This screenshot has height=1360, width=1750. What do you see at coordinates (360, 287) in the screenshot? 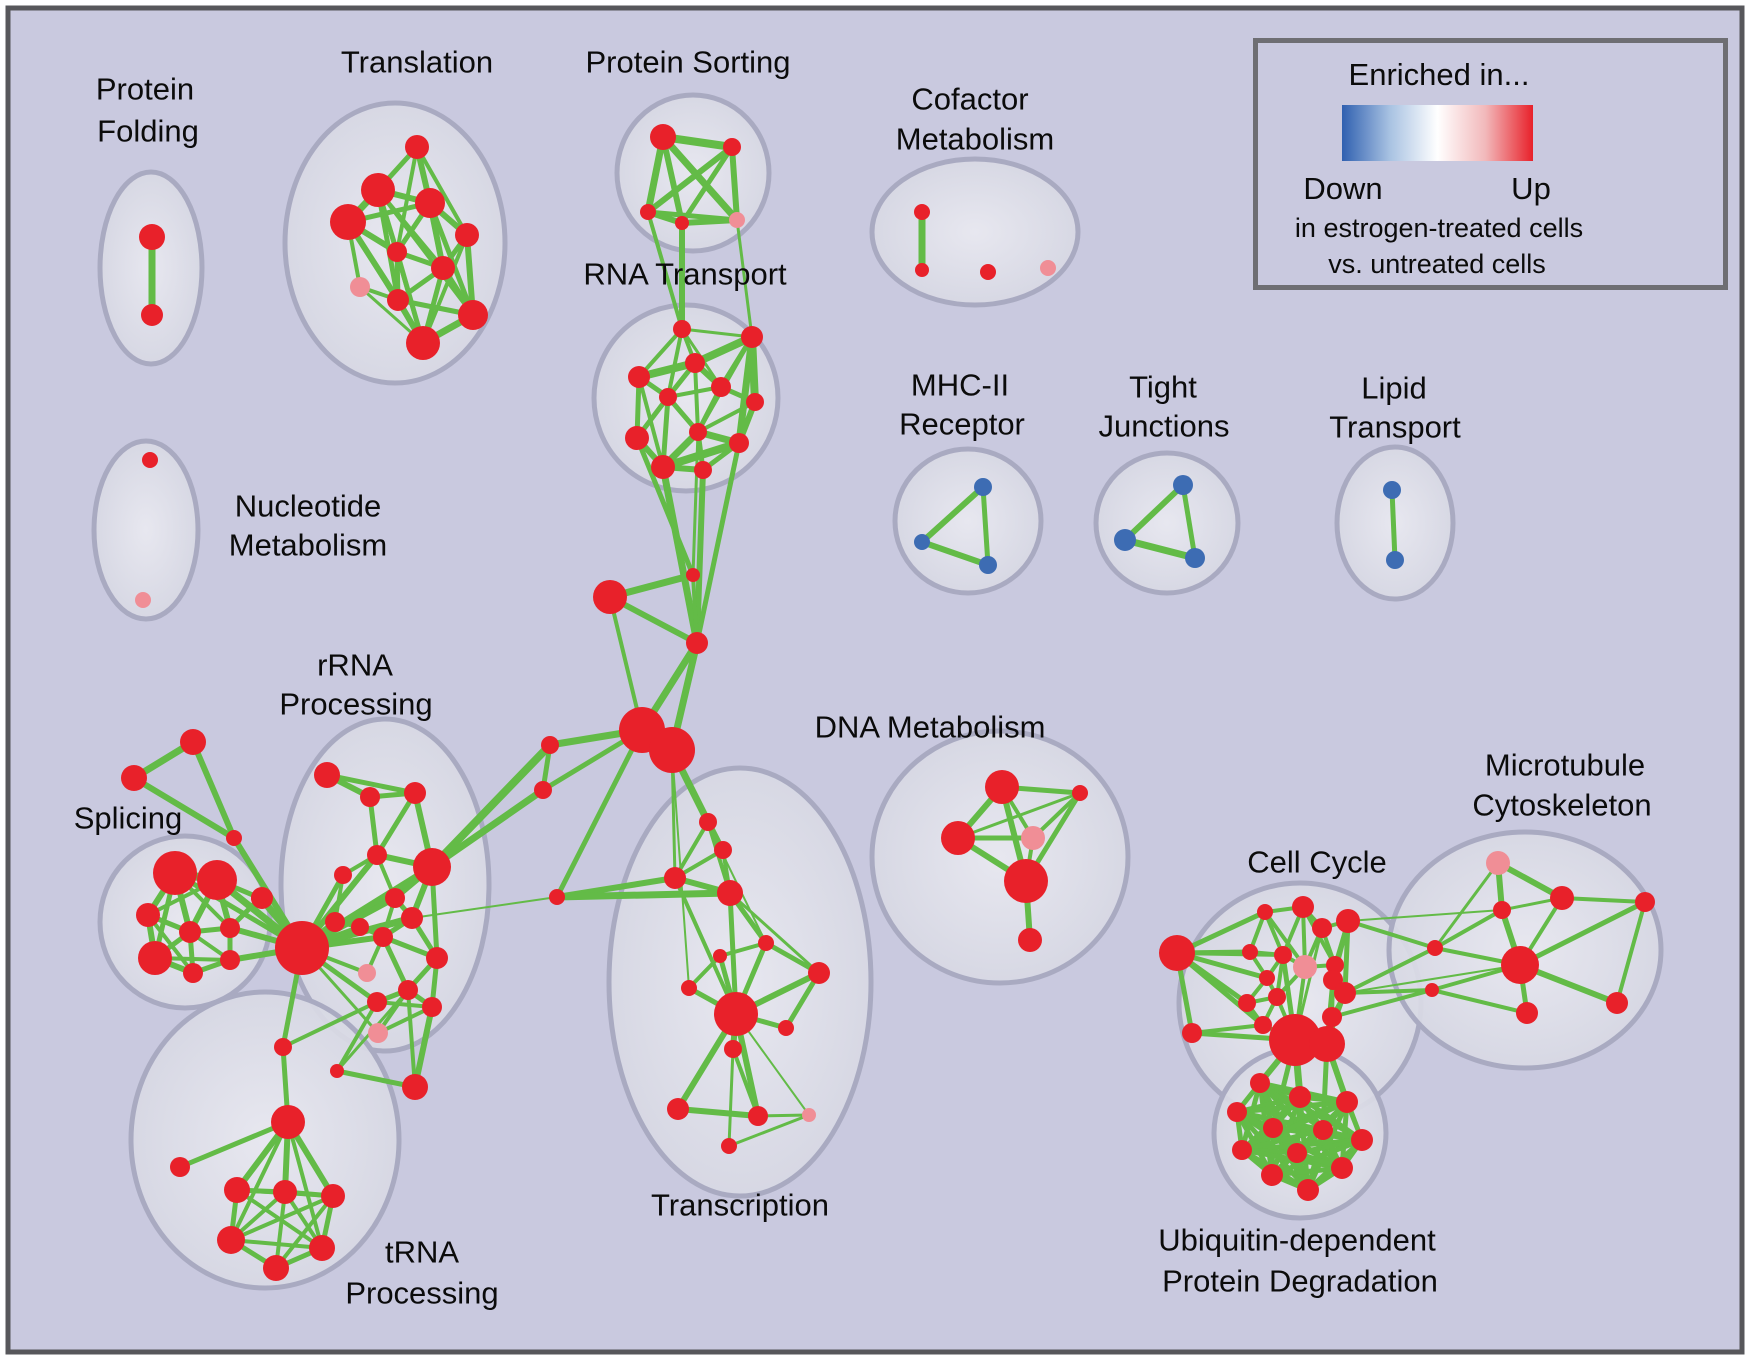
I see `node-t8` at bounding box center [360, 287].